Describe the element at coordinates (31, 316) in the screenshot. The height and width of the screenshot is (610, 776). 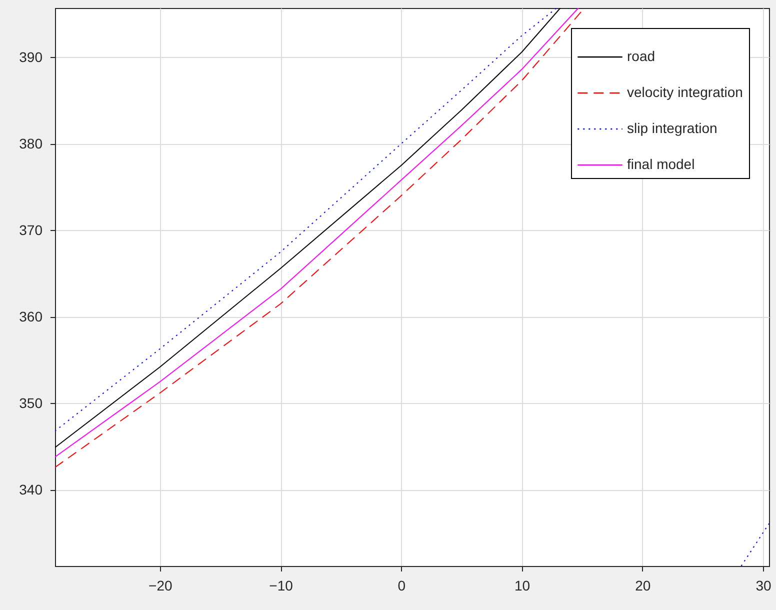
I see `y-tick-label: 360` at that location.